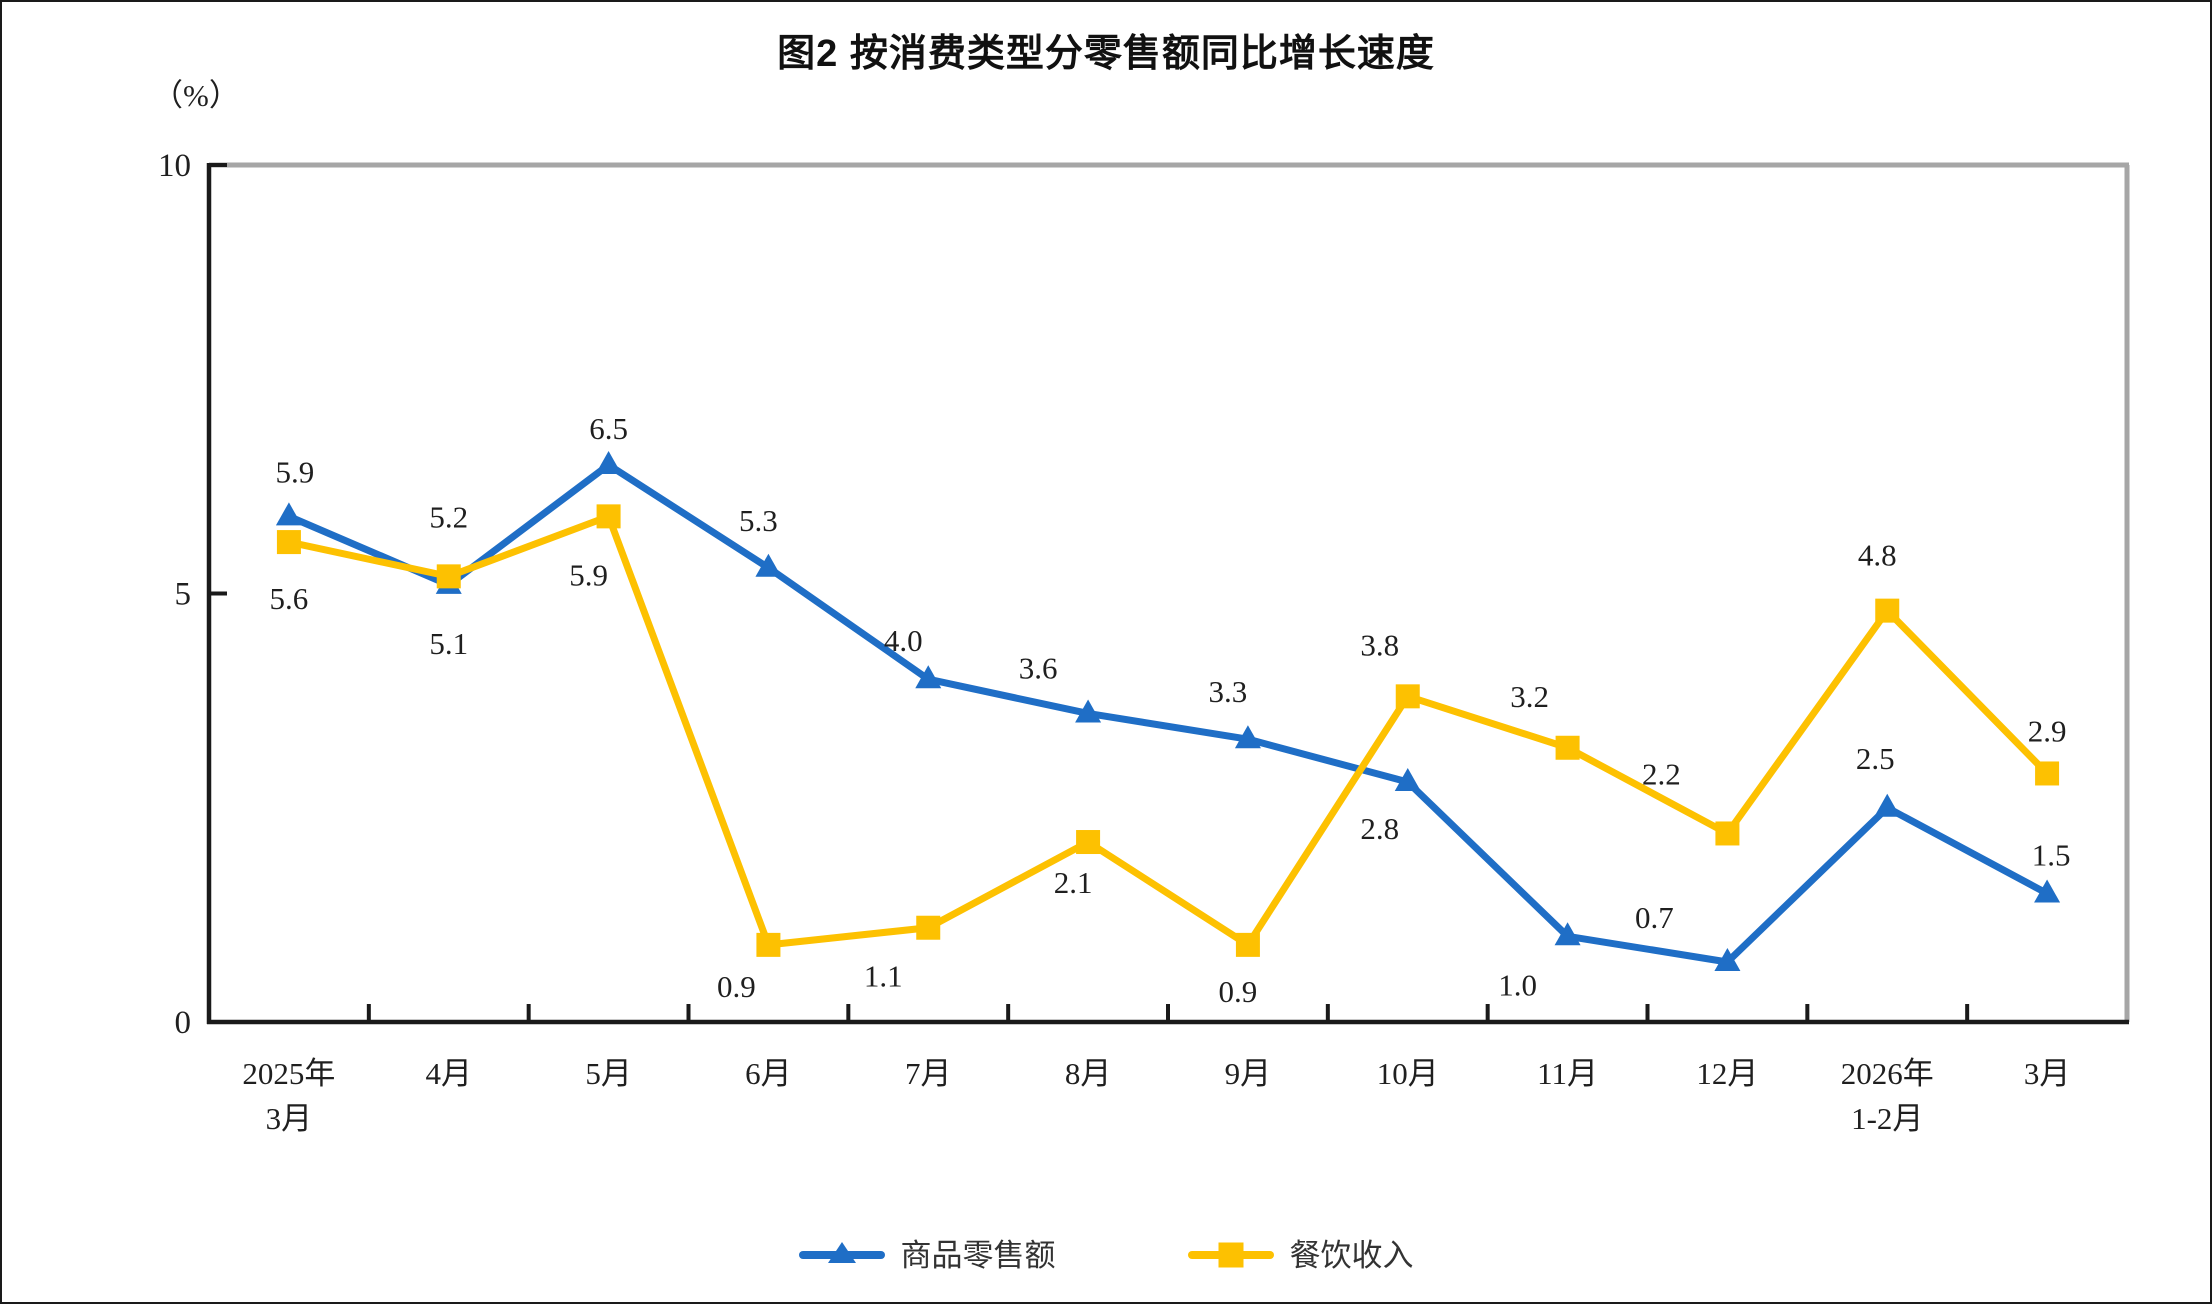  I want to click on data-label: 1.5, so click(2051, 854).